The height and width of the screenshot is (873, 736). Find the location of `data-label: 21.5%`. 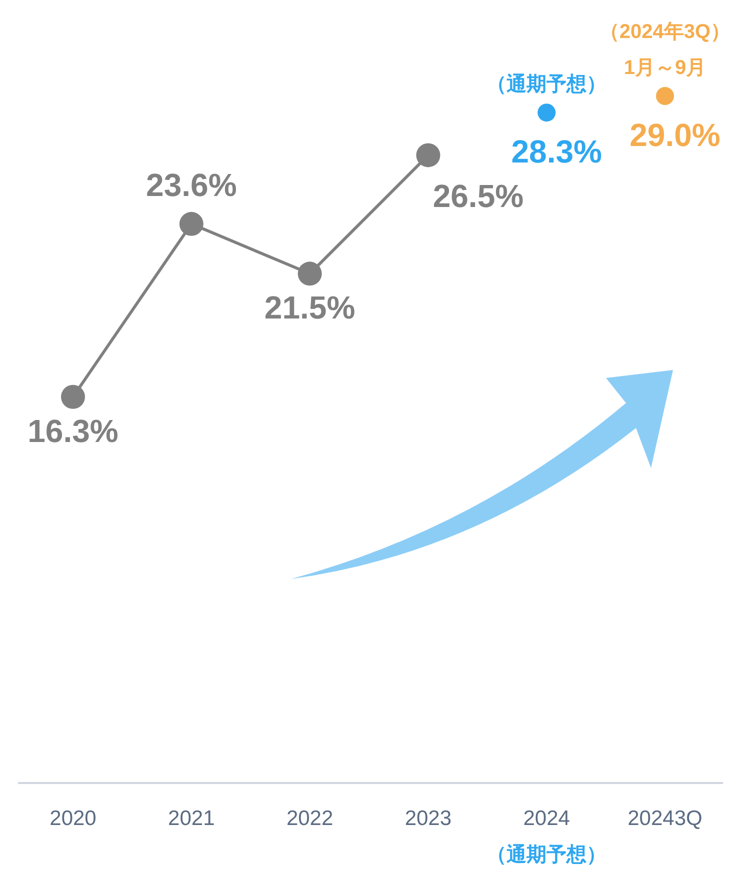

data-label: 21.5% is located at coordinates (310, 308).